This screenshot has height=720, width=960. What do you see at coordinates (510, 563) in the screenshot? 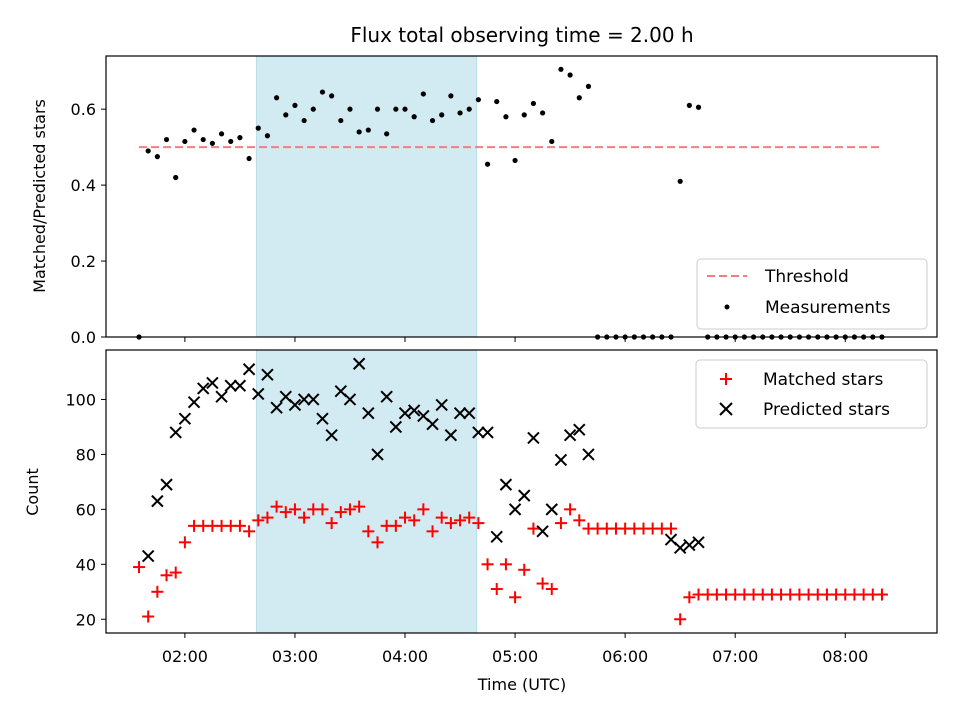
I see `matched-stars-points` at bounding box center [510, 563].